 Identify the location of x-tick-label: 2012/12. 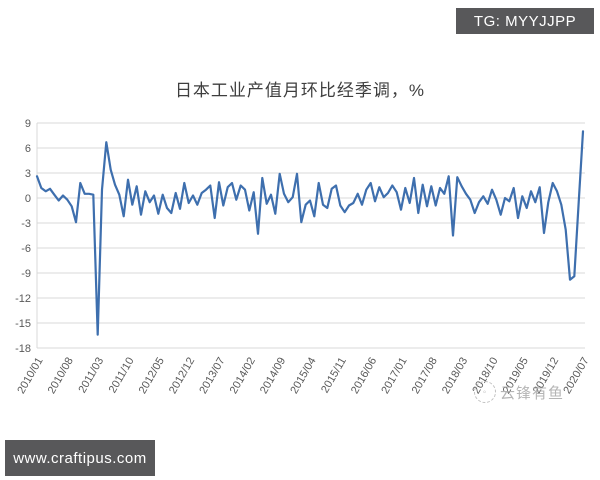
(182, 376).